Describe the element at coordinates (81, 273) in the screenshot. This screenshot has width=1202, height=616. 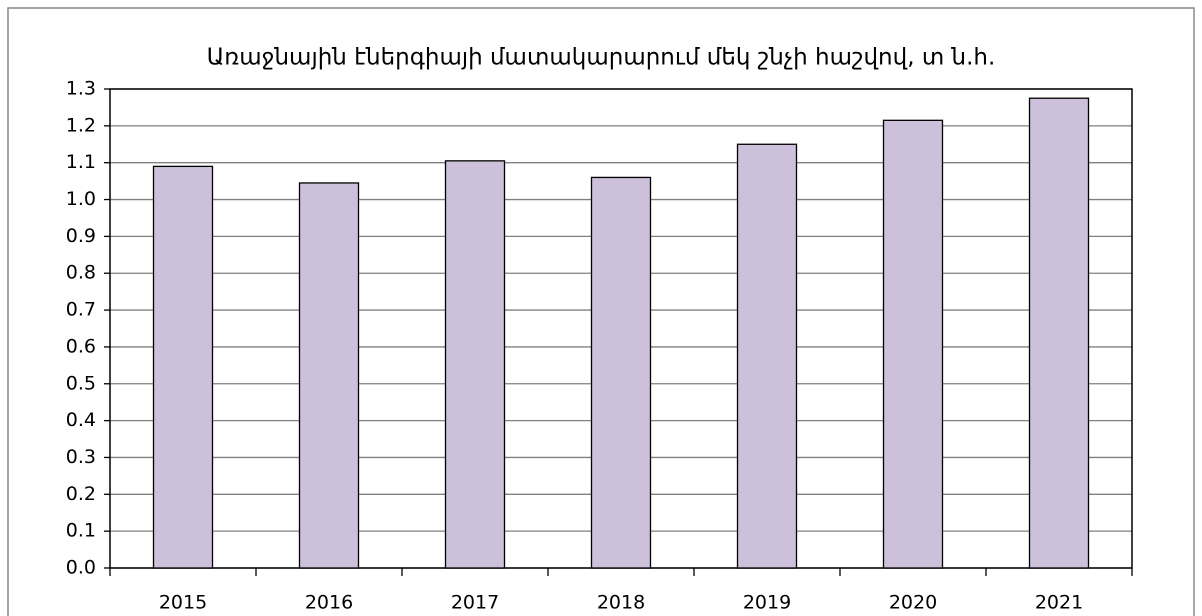
I see `y-tick-label: 0.8` at that location.